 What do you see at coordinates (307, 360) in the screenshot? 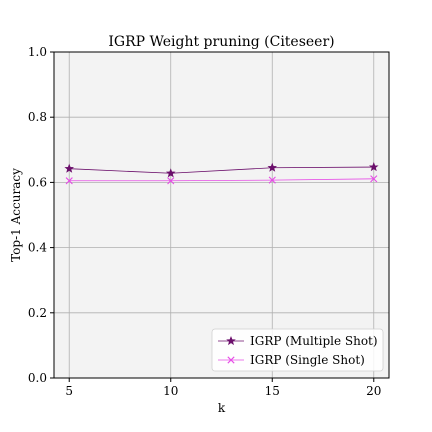
I see `legend-label: IGRP (Single Shot)` at bounding box center [307, 360].